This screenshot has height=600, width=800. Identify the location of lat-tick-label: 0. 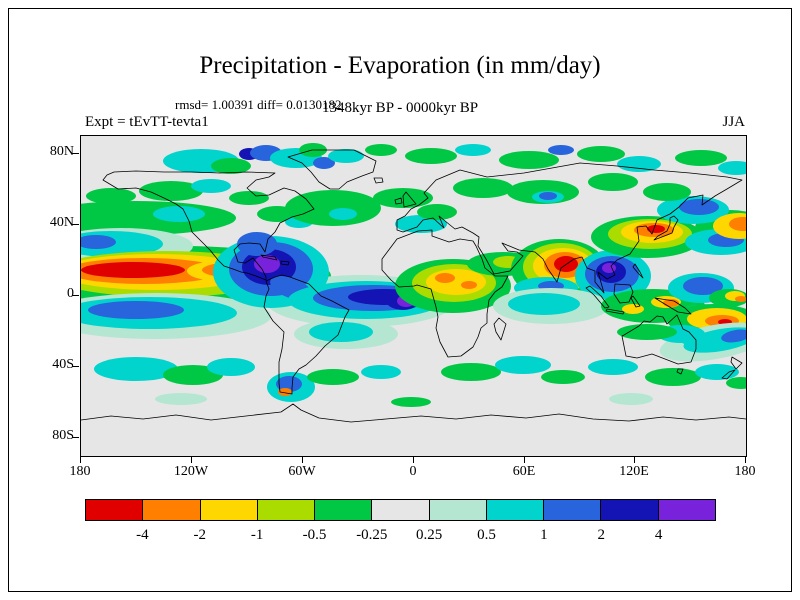
(70, 293).